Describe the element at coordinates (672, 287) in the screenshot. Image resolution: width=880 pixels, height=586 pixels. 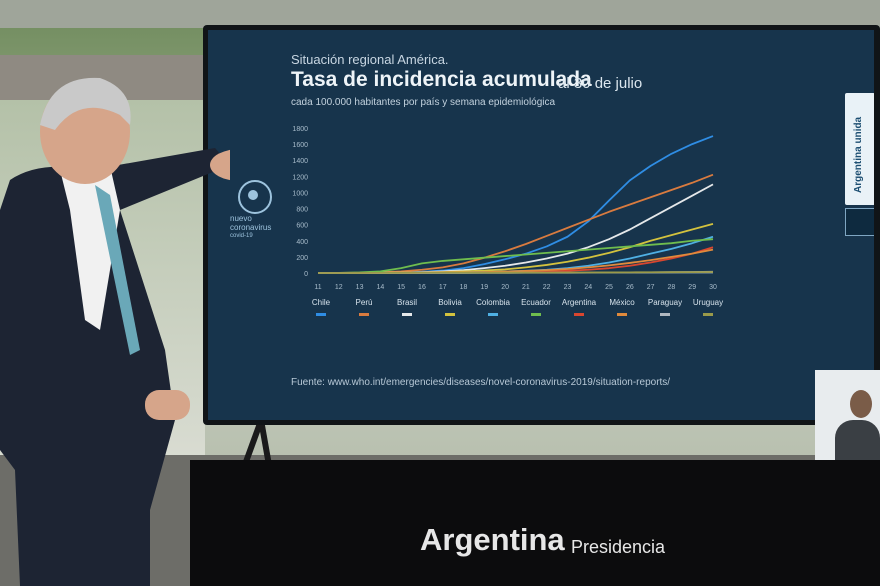
I see `x-tick-label: 28` at that location.